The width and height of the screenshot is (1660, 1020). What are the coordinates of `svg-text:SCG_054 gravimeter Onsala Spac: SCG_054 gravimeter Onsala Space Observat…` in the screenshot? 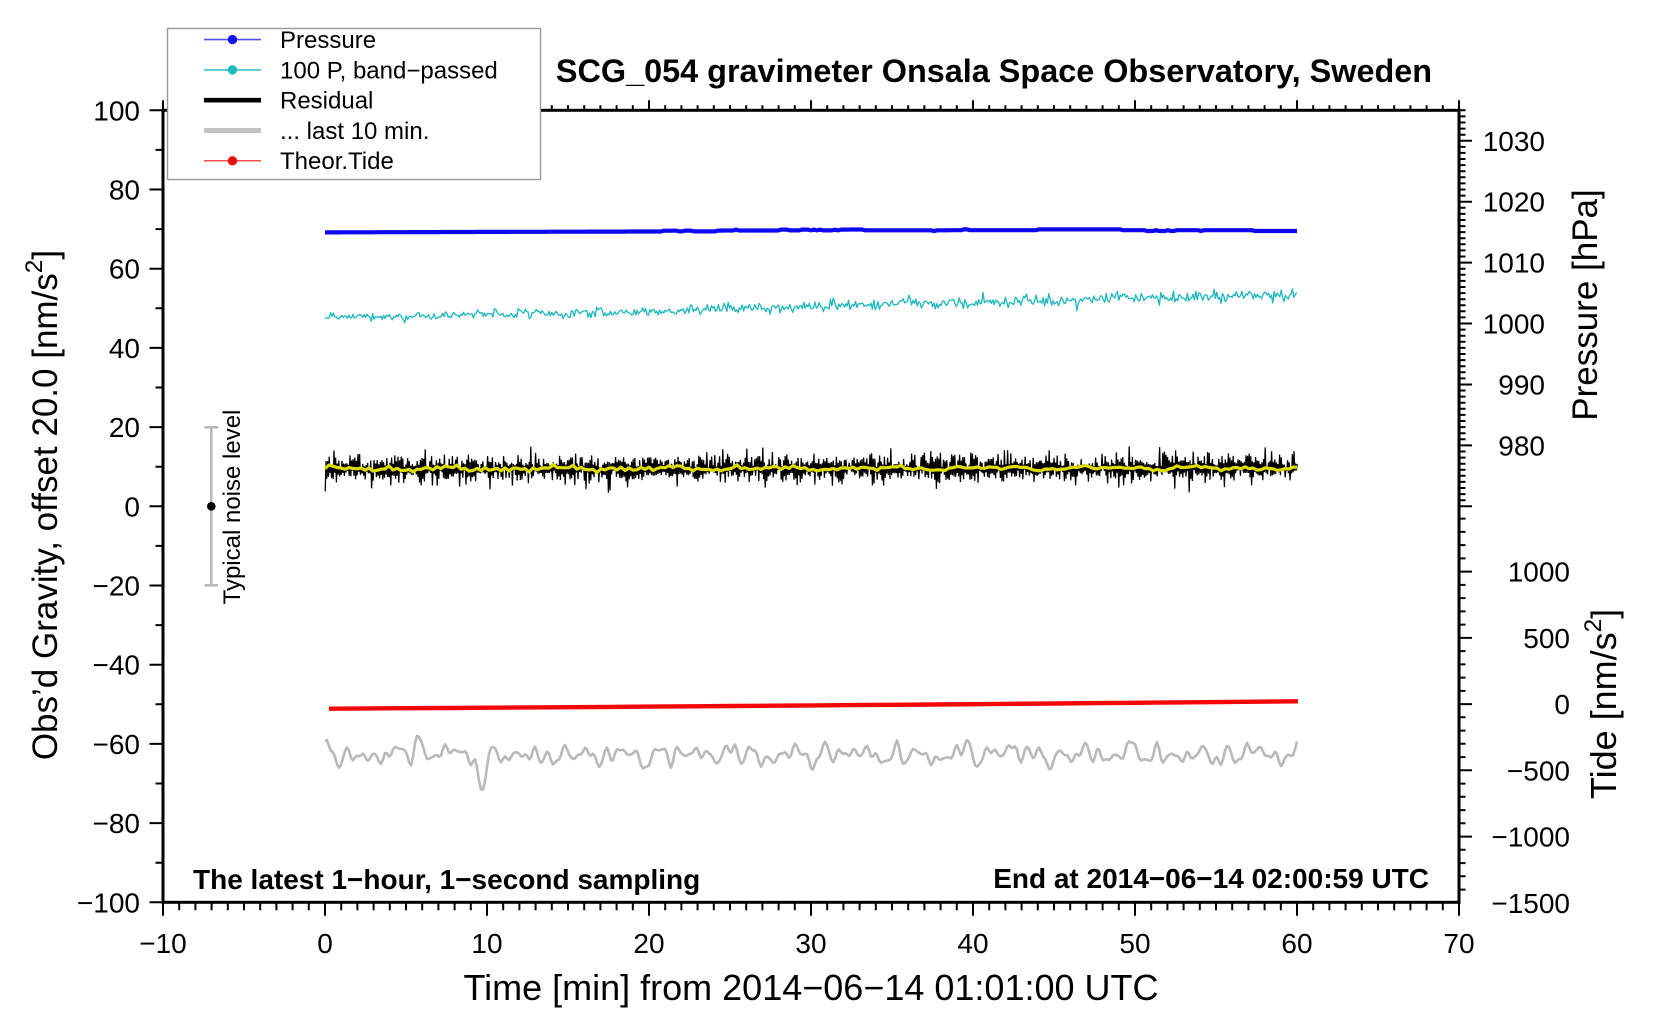 It's located at (994, 71).